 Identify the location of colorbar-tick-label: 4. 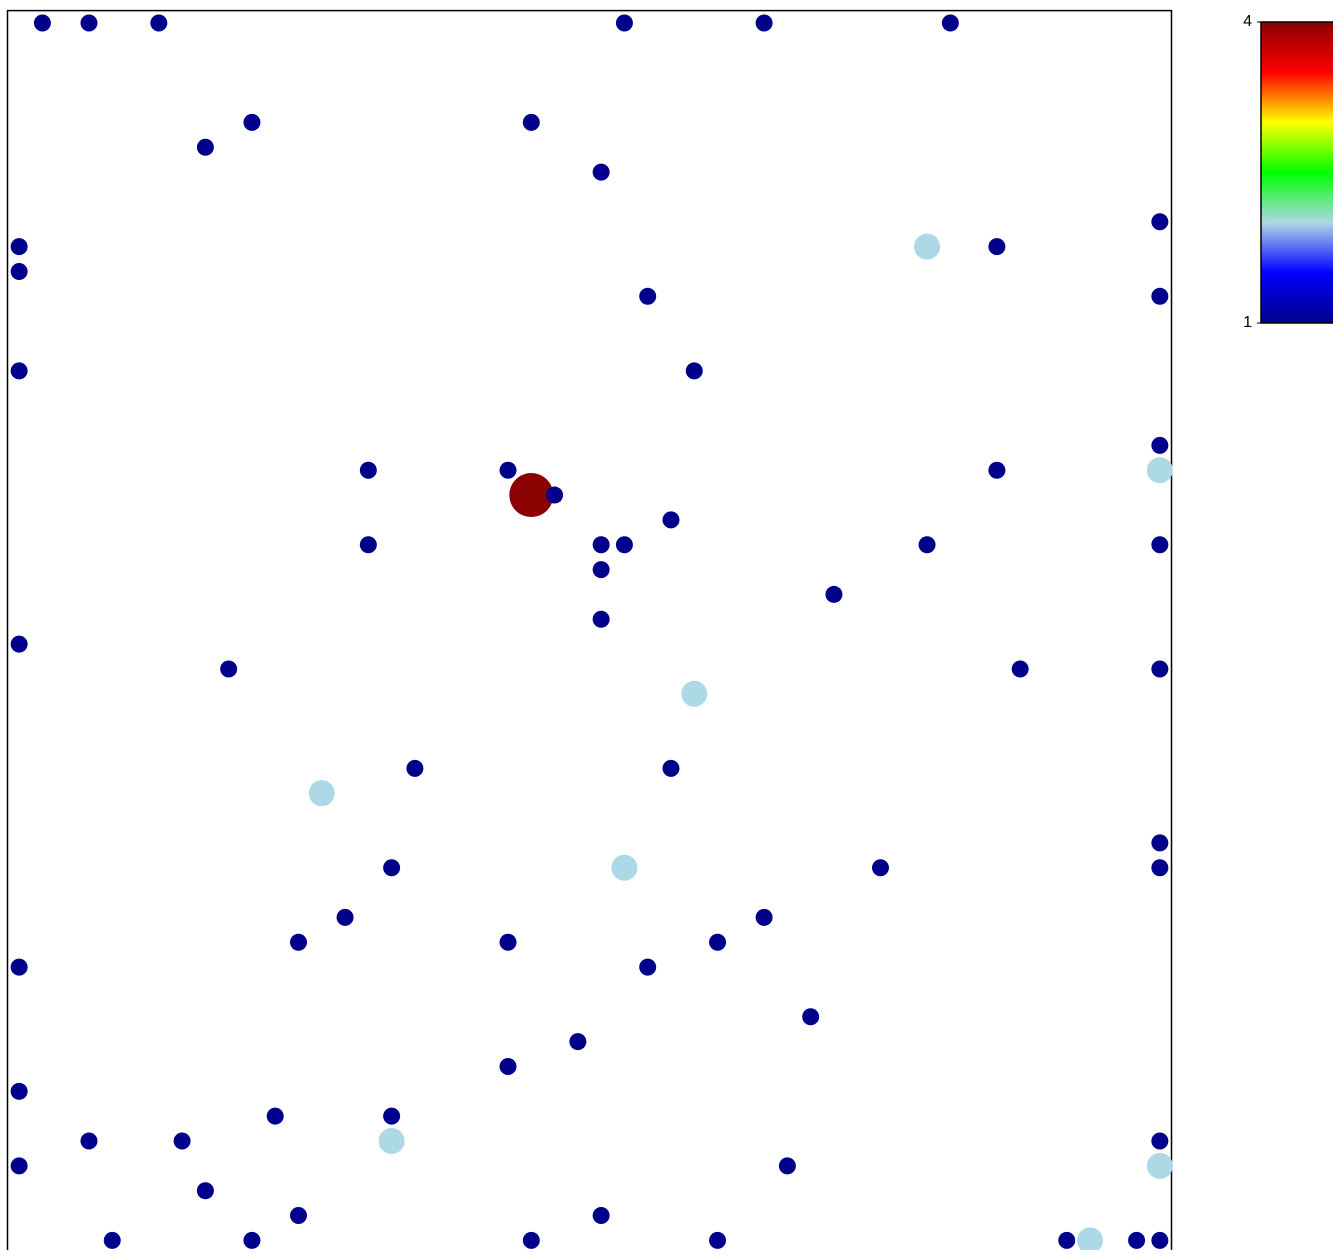
(1247, 21).